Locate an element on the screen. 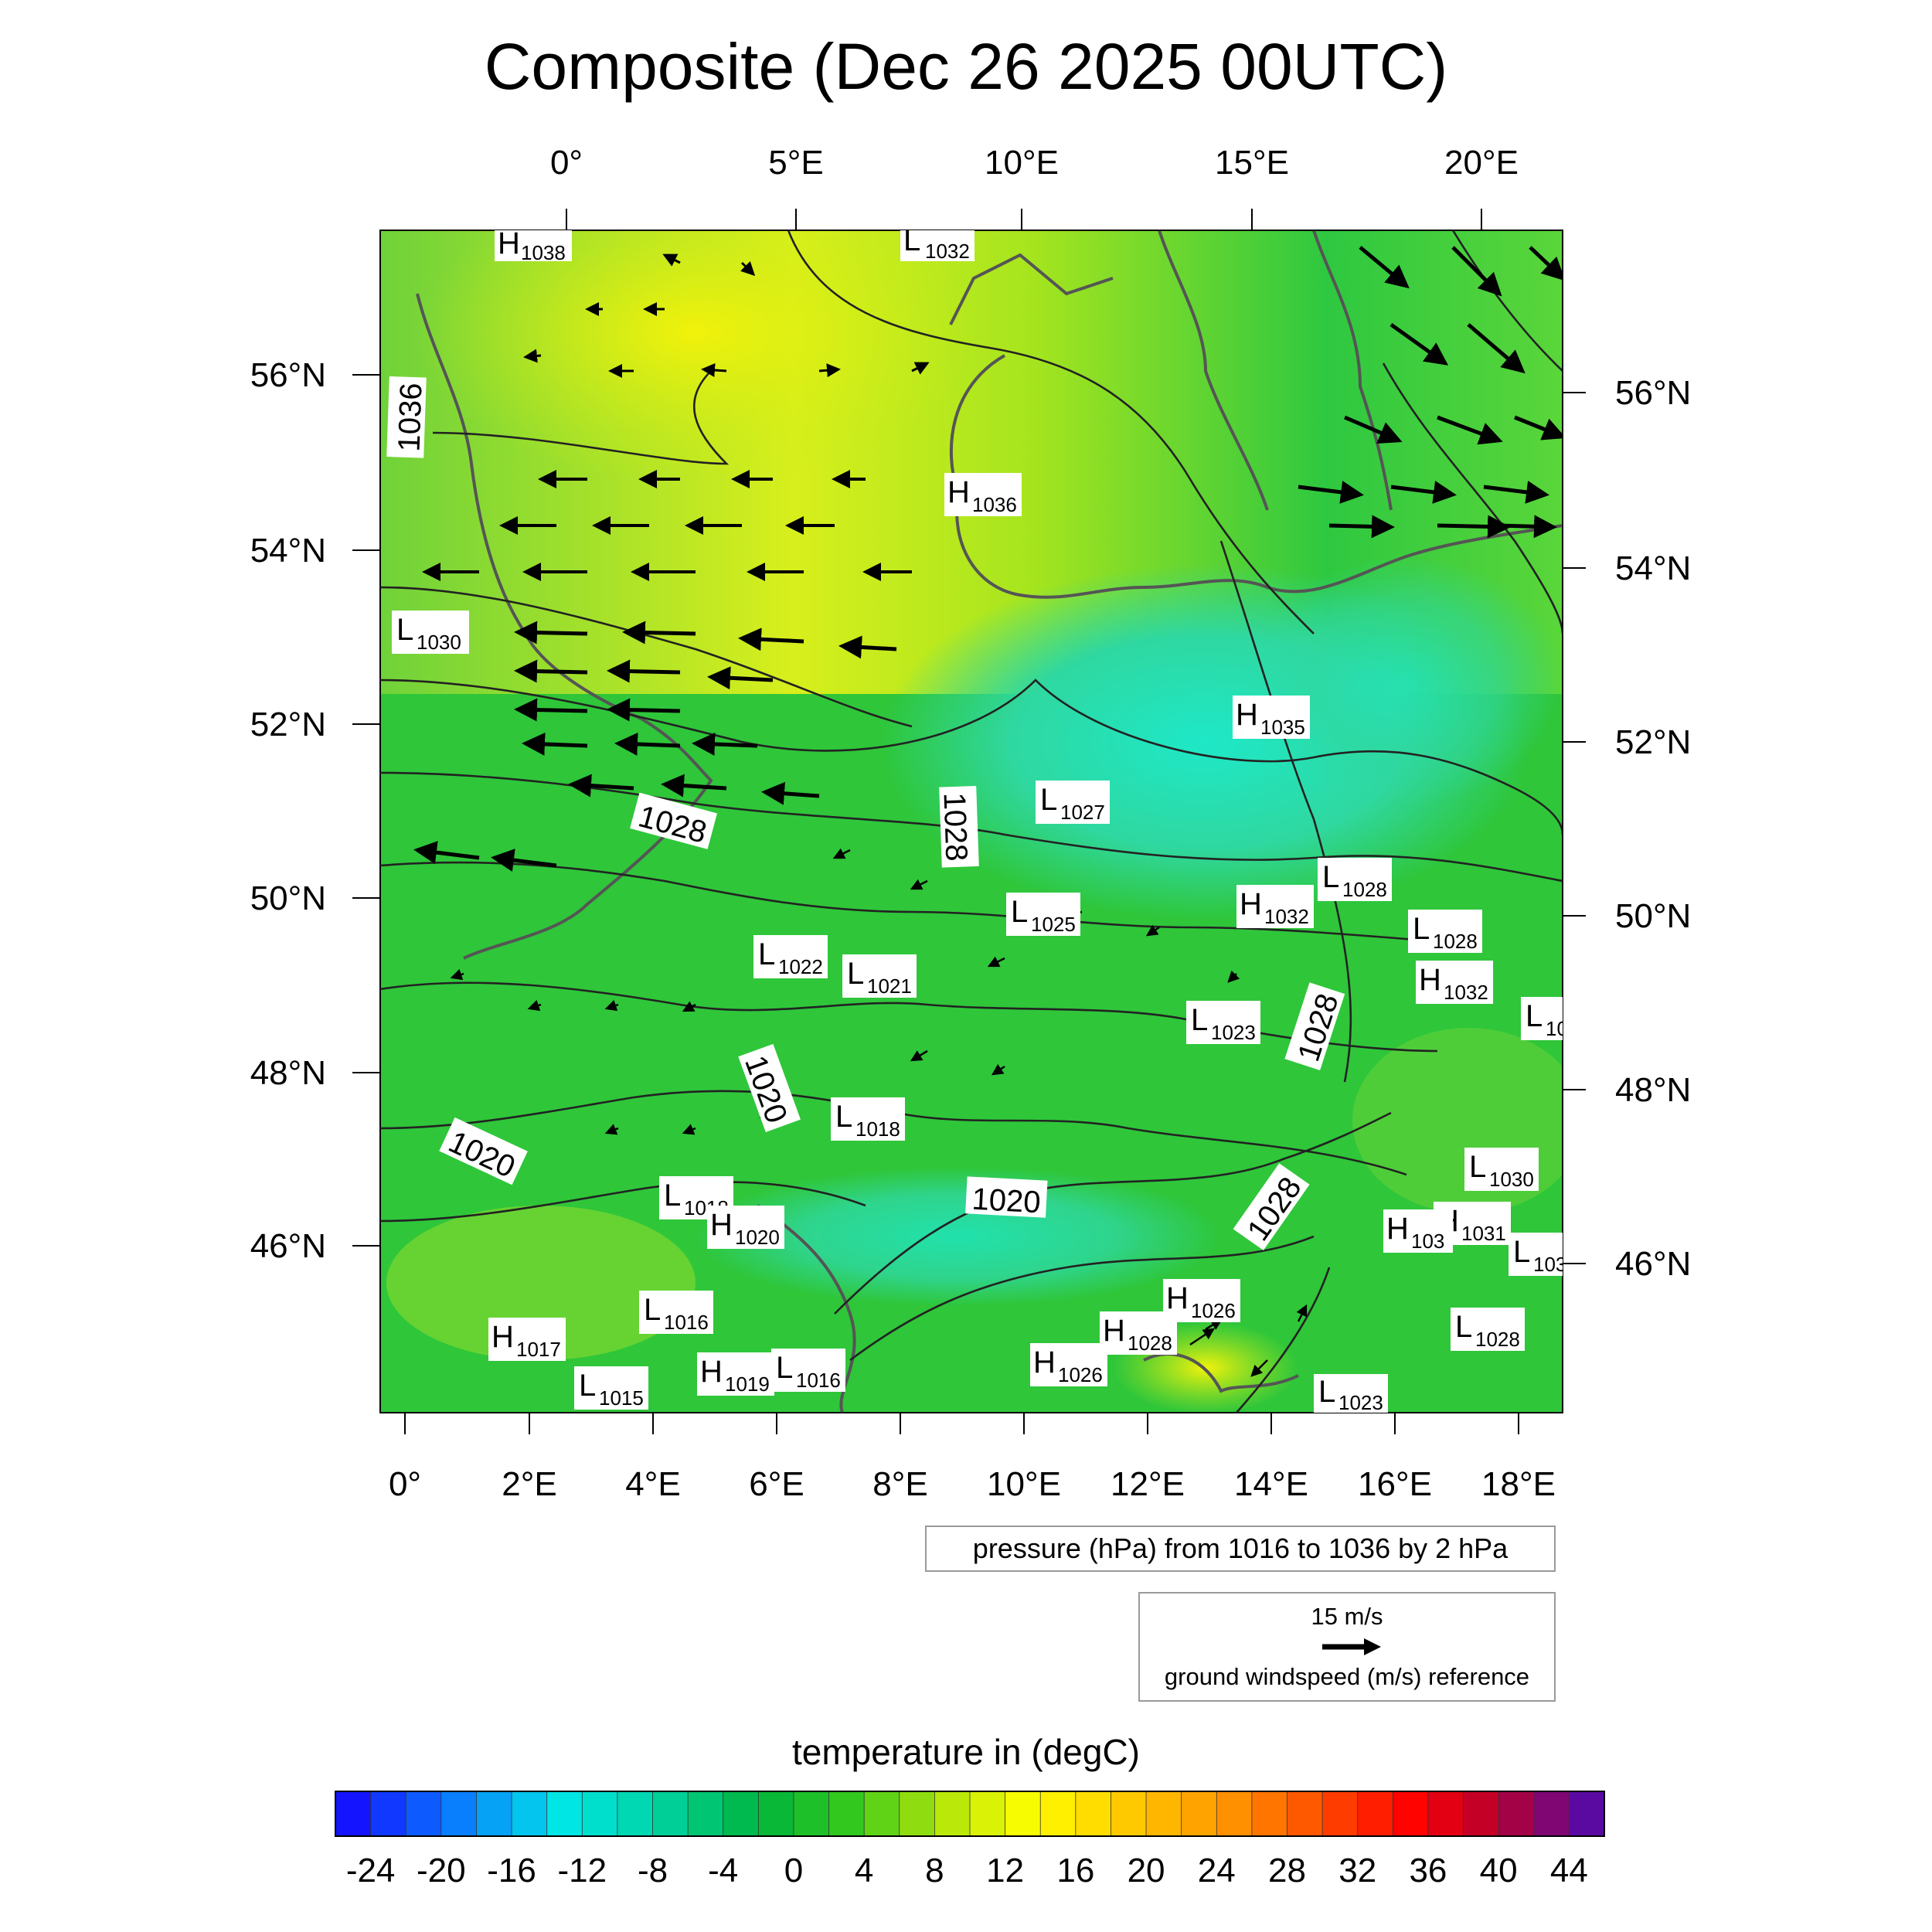 Image resolution: width=1932 pixels, height=1932 pixels. colorbar-label: 8 is located at coordinates (935, 1870).